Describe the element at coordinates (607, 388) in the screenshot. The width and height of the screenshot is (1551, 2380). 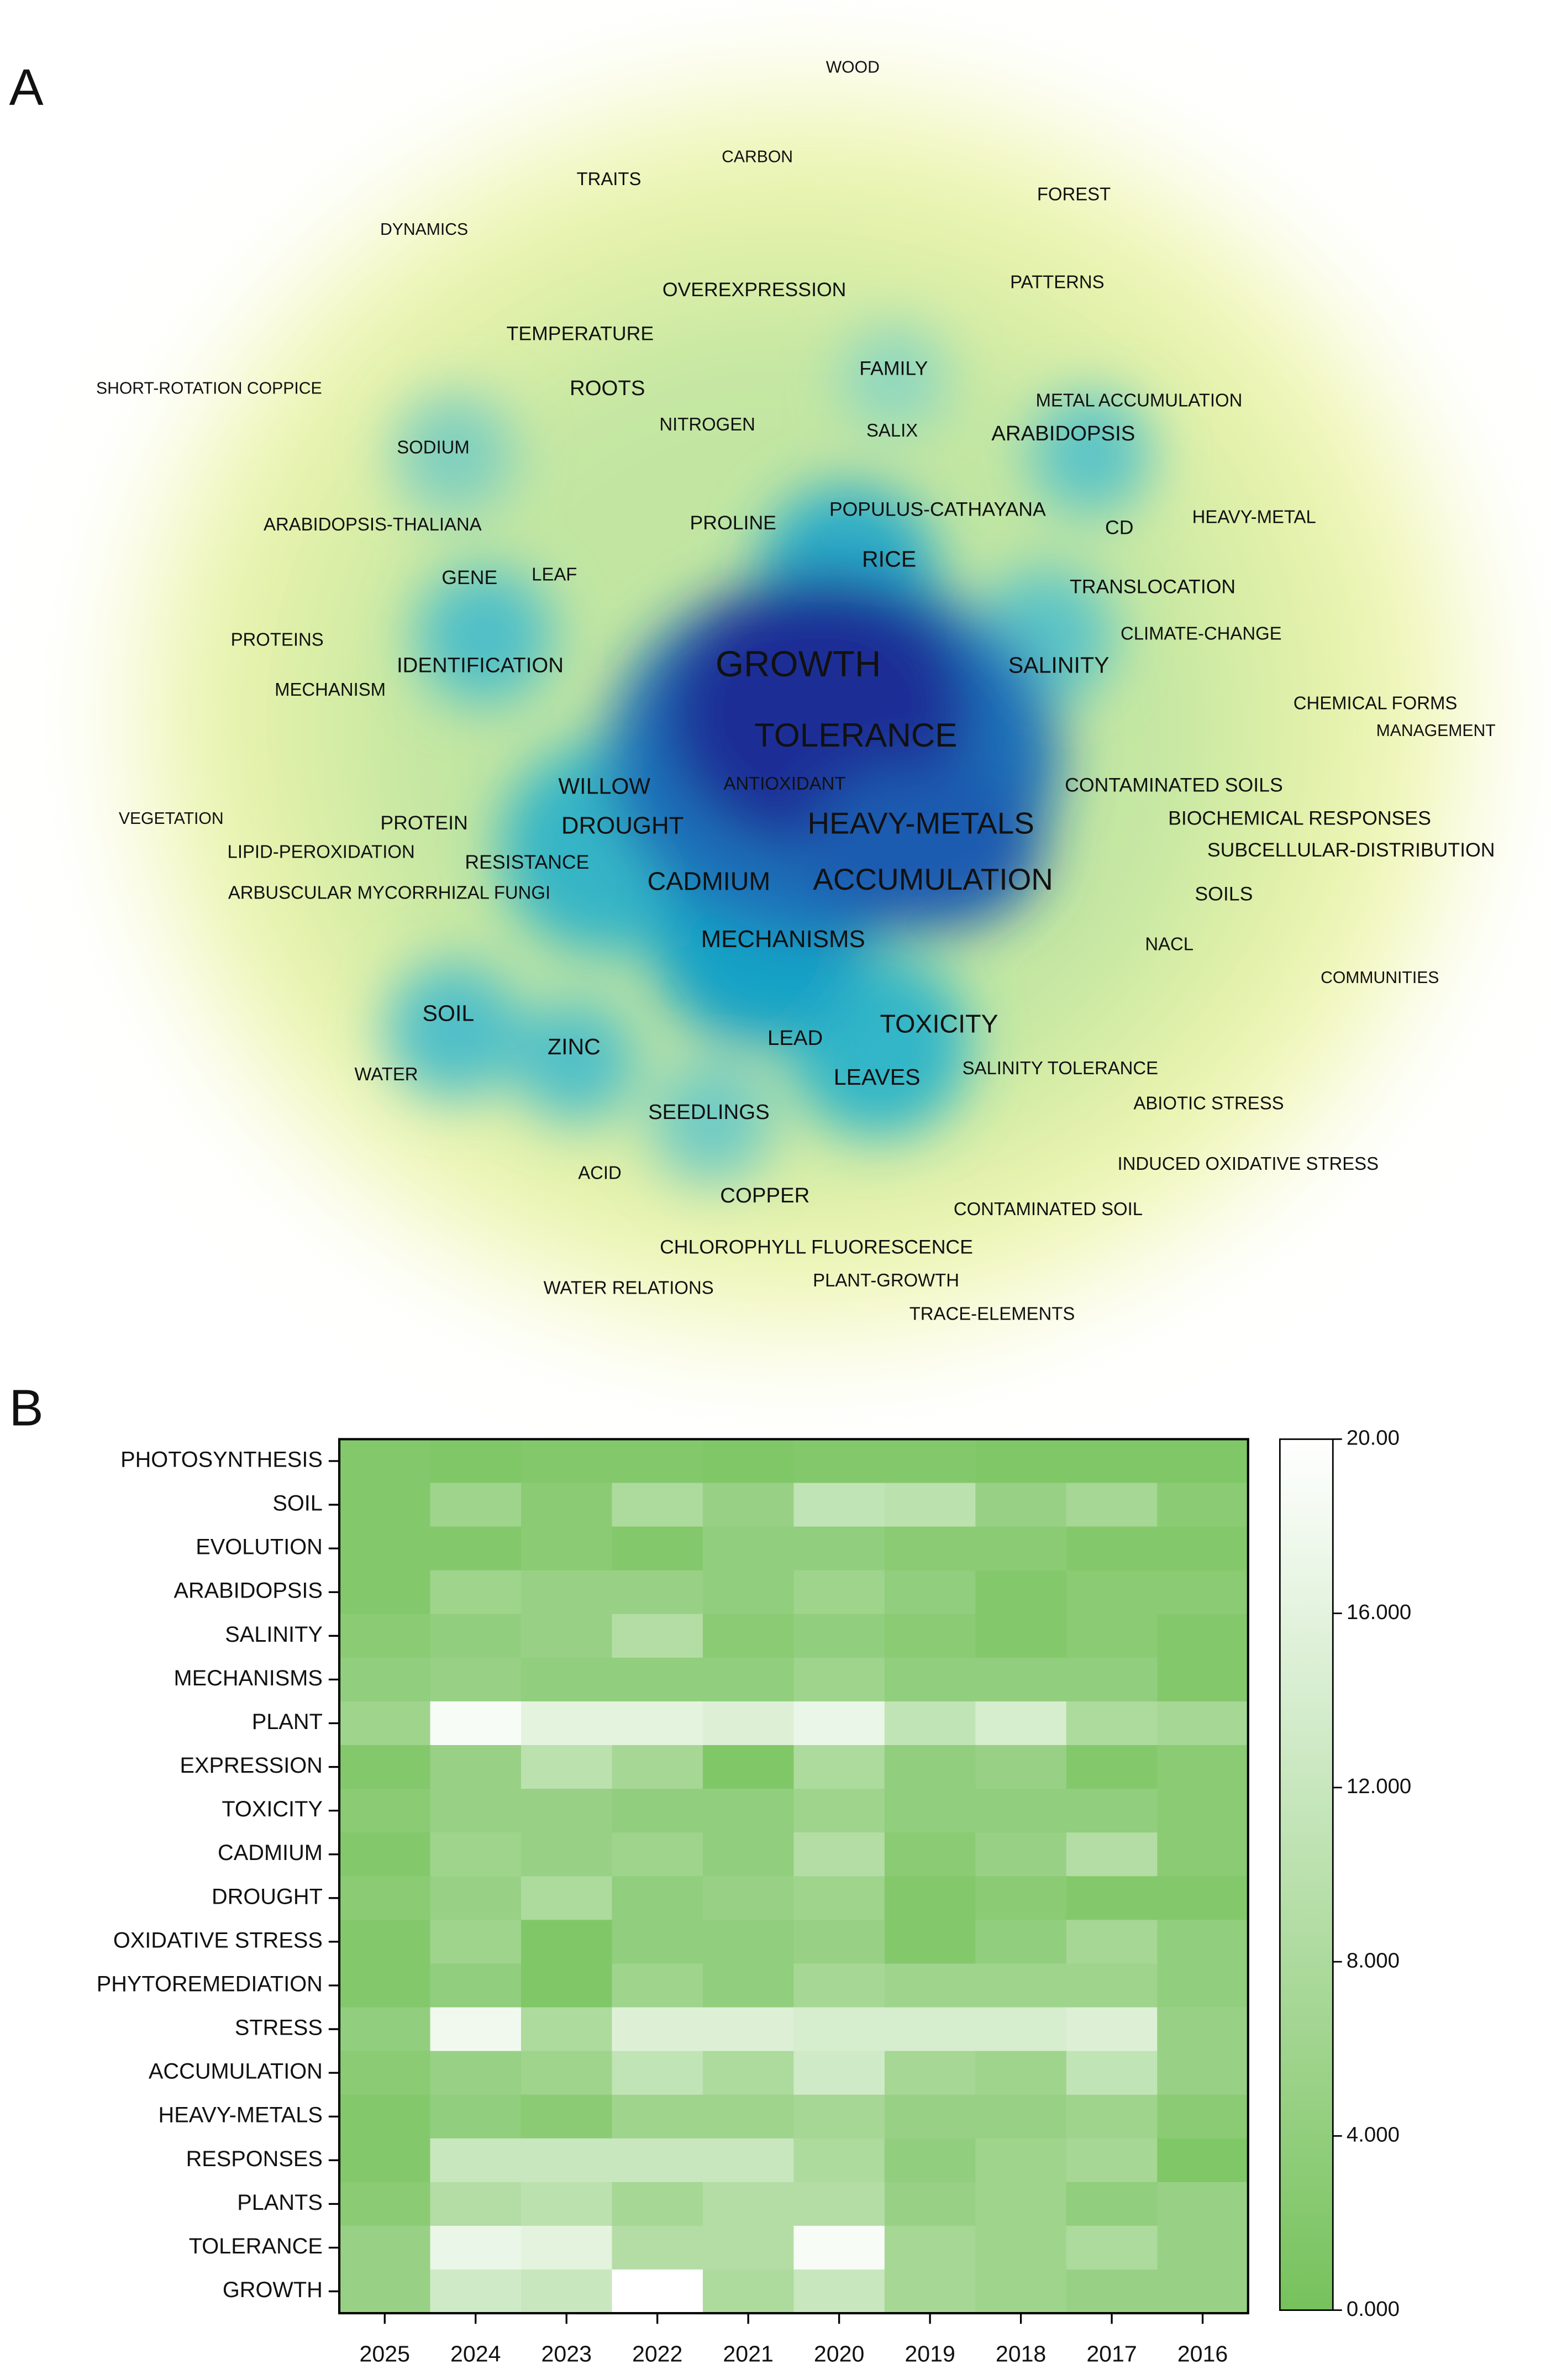
I see `term-label: ROOTS` at that location.